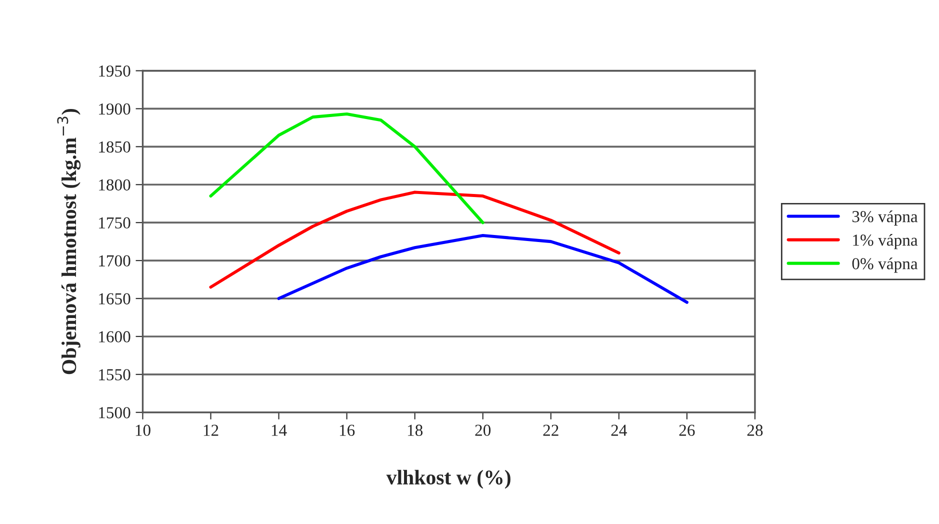 Image resolution: width=939 pixels, height=524 pixels. Describe the element at coordinates (114, 336) in the screenshot. I see `y-tick-label: 1600` at that location.